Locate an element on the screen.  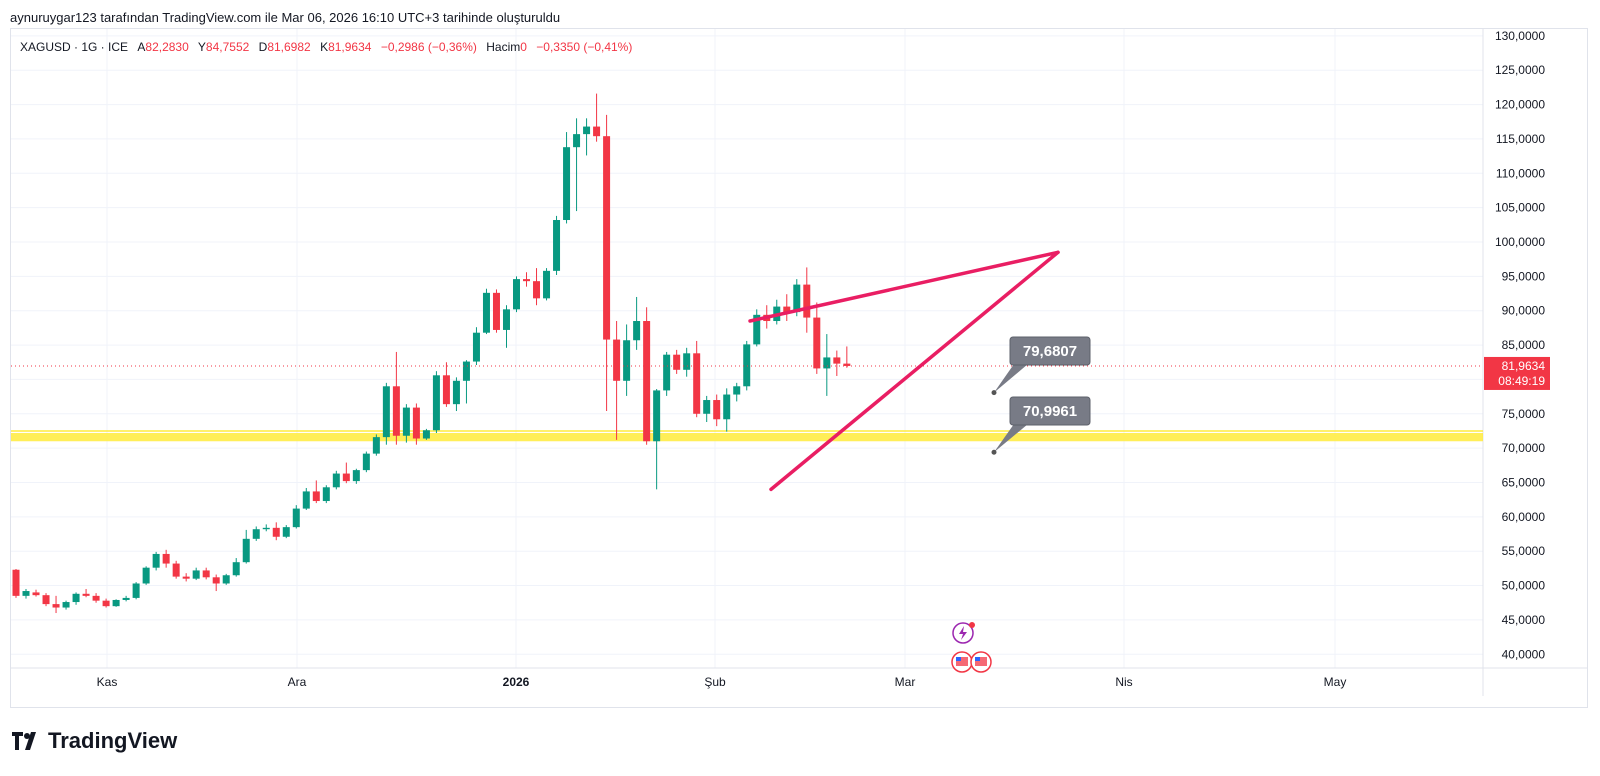
support-zone is located at coordinates (747, 437).